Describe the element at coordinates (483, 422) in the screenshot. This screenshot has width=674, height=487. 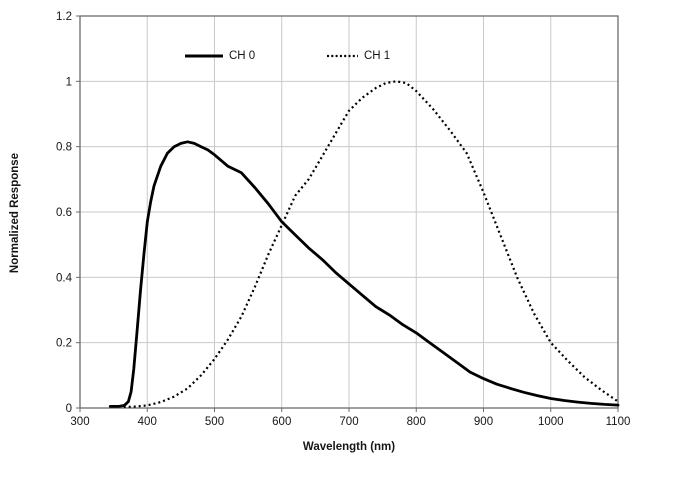
I see `x-tick-label: 900` at that location.